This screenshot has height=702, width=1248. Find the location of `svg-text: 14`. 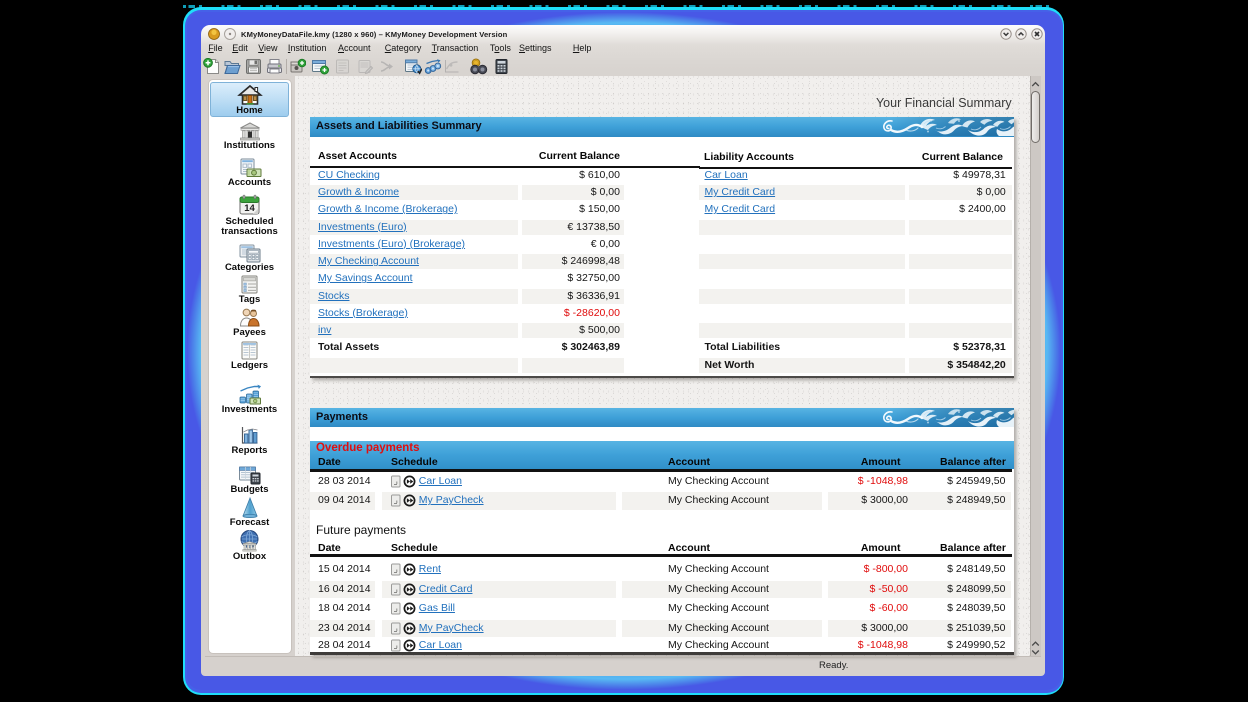

svg-text: 14 is located at coordinates (249, 208).